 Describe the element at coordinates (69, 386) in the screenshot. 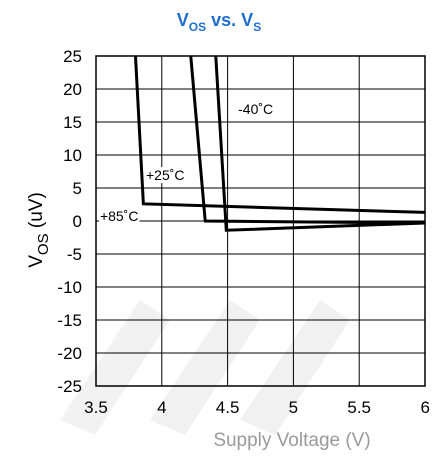

I see `y-tick-label: -25` at that location.